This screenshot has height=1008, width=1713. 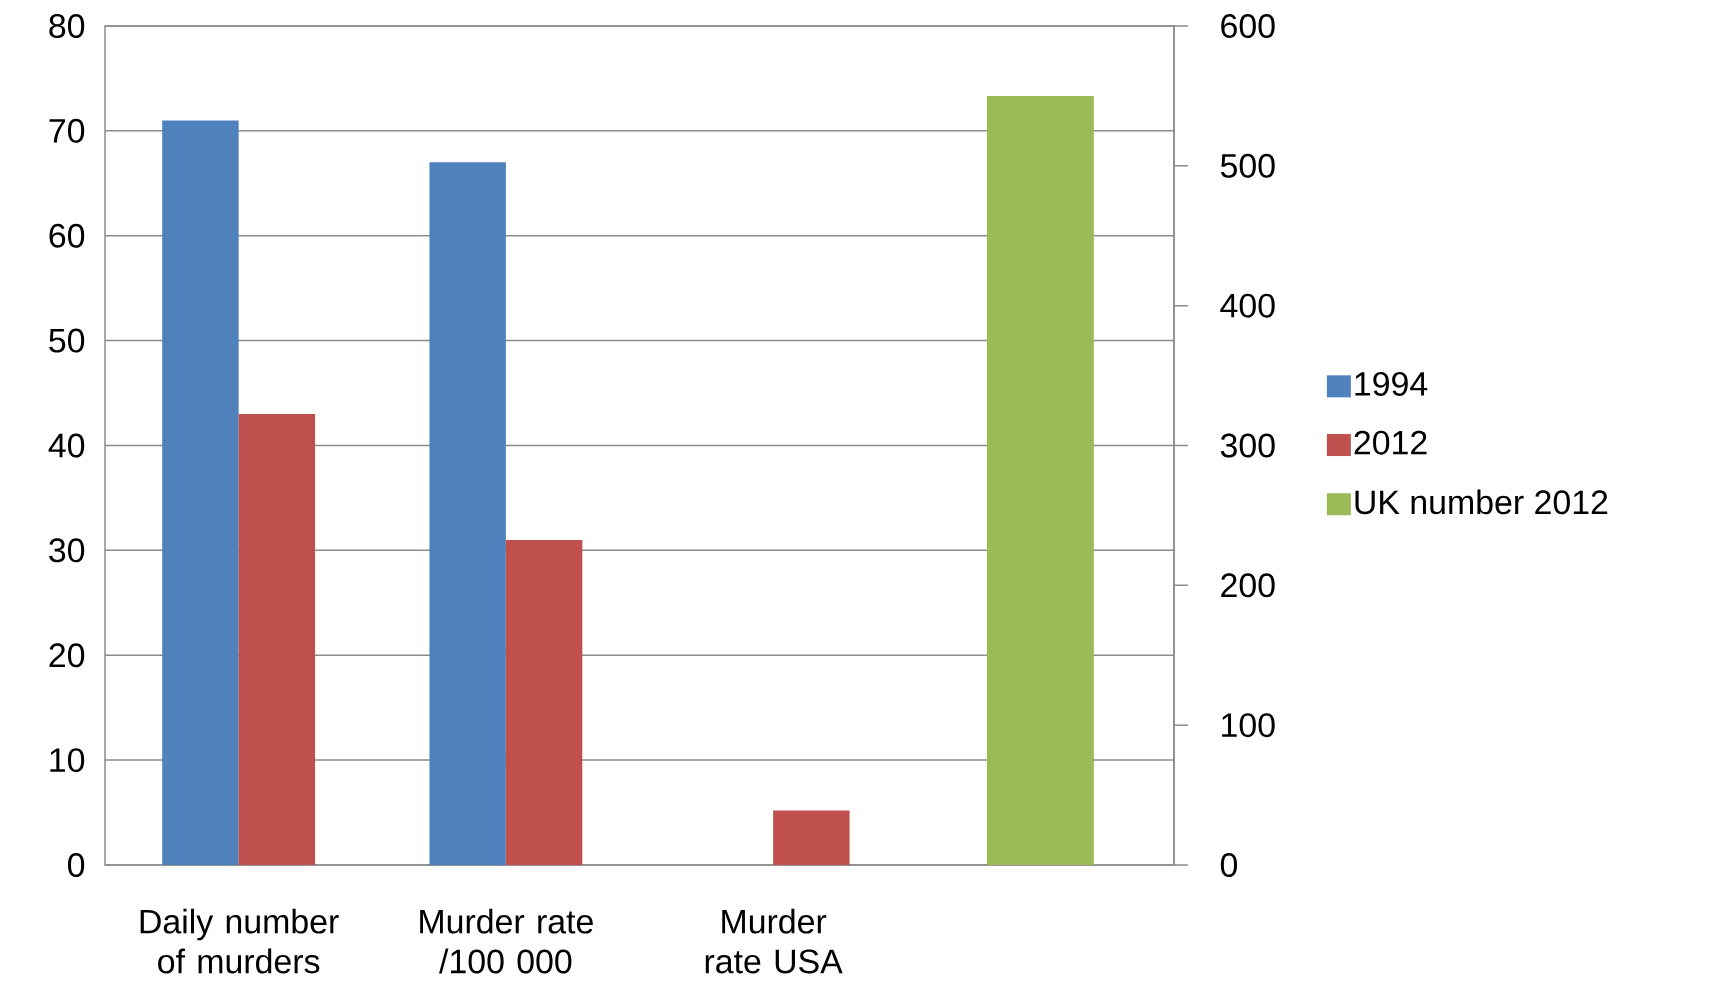 I want to click on y-tick-label: 80, so click(x=67, y=25).